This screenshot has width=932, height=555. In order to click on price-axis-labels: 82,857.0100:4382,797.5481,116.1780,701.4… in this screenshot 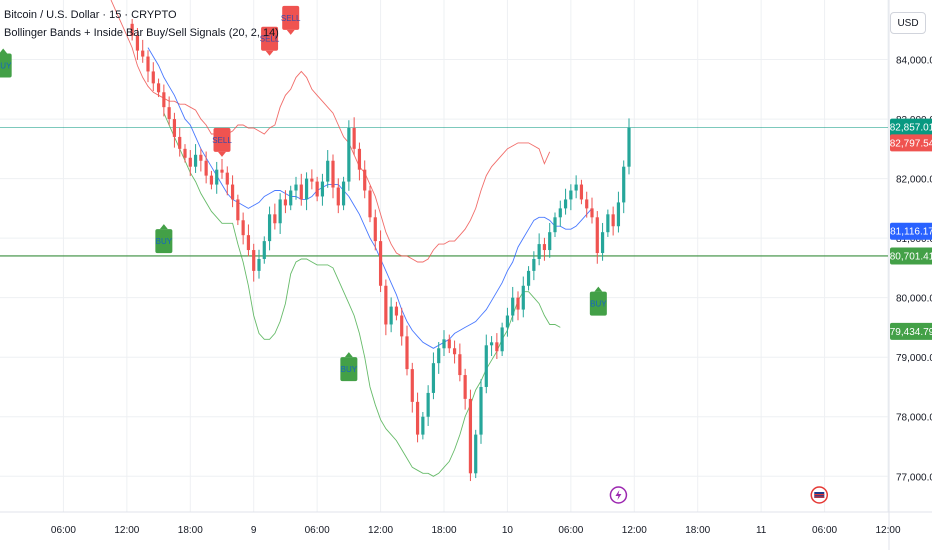, I will do `click(911, 229)`.